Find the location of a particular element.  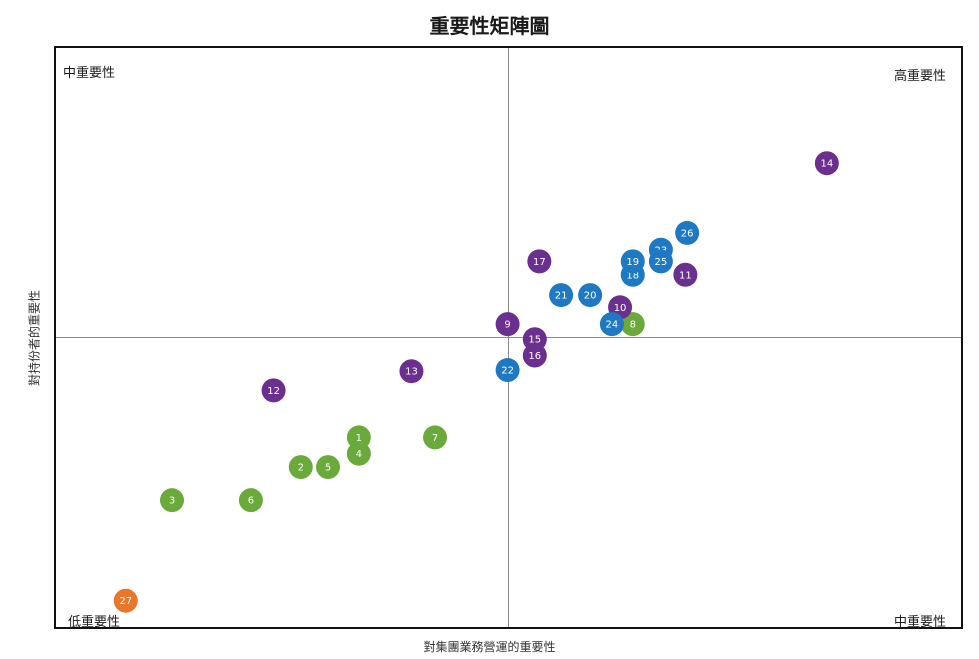

data-point-label-2: 2 is located at coordinates (301, 468).